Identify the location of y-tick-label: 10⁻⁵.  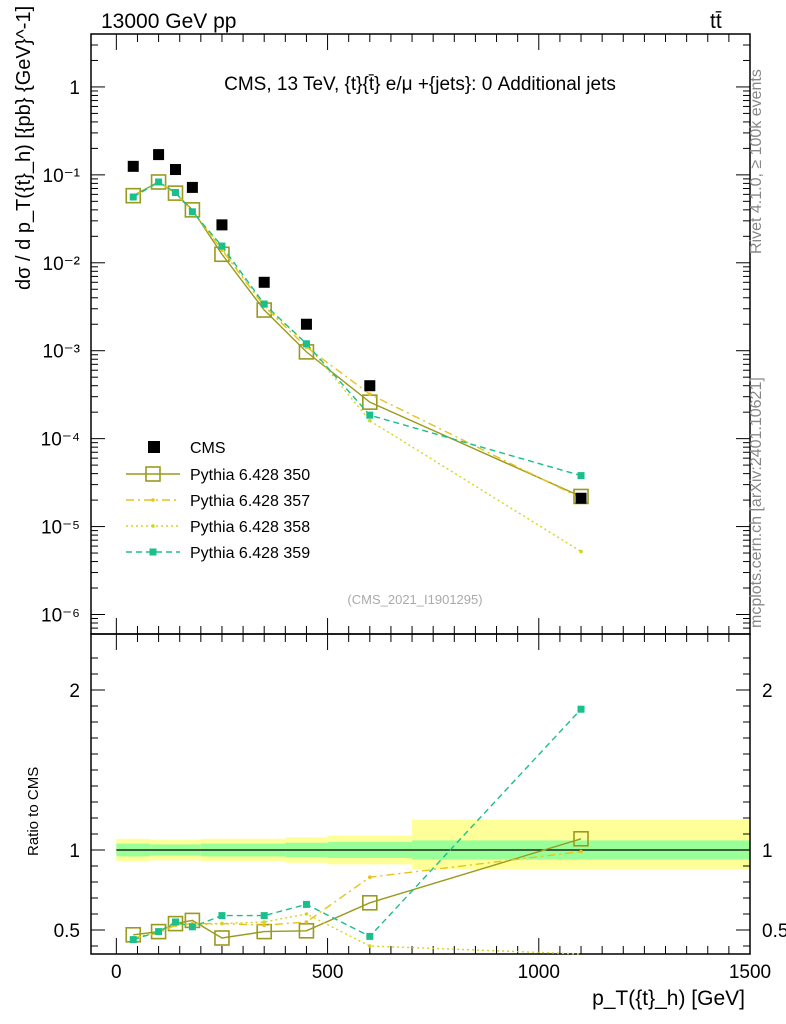
(60, 528).